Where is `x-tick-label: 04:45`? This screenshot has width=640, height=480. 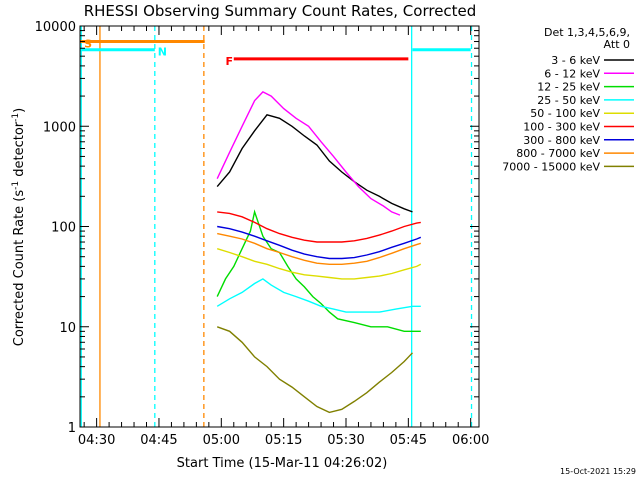 x-tick-label: 04:45 is located at coordinates (158, 440).